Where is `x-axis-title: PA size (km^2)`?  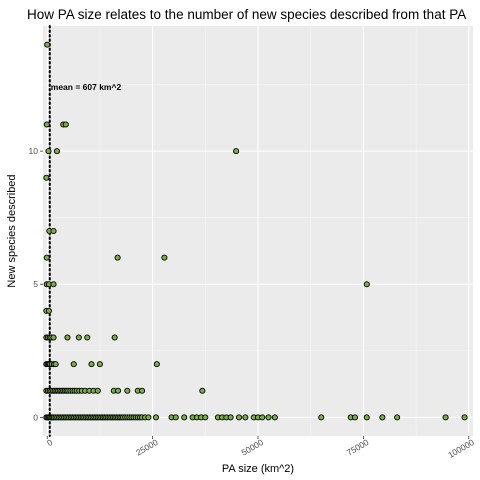 x-axis-title: PA size (km^2) is located at coordinates (258, 469).